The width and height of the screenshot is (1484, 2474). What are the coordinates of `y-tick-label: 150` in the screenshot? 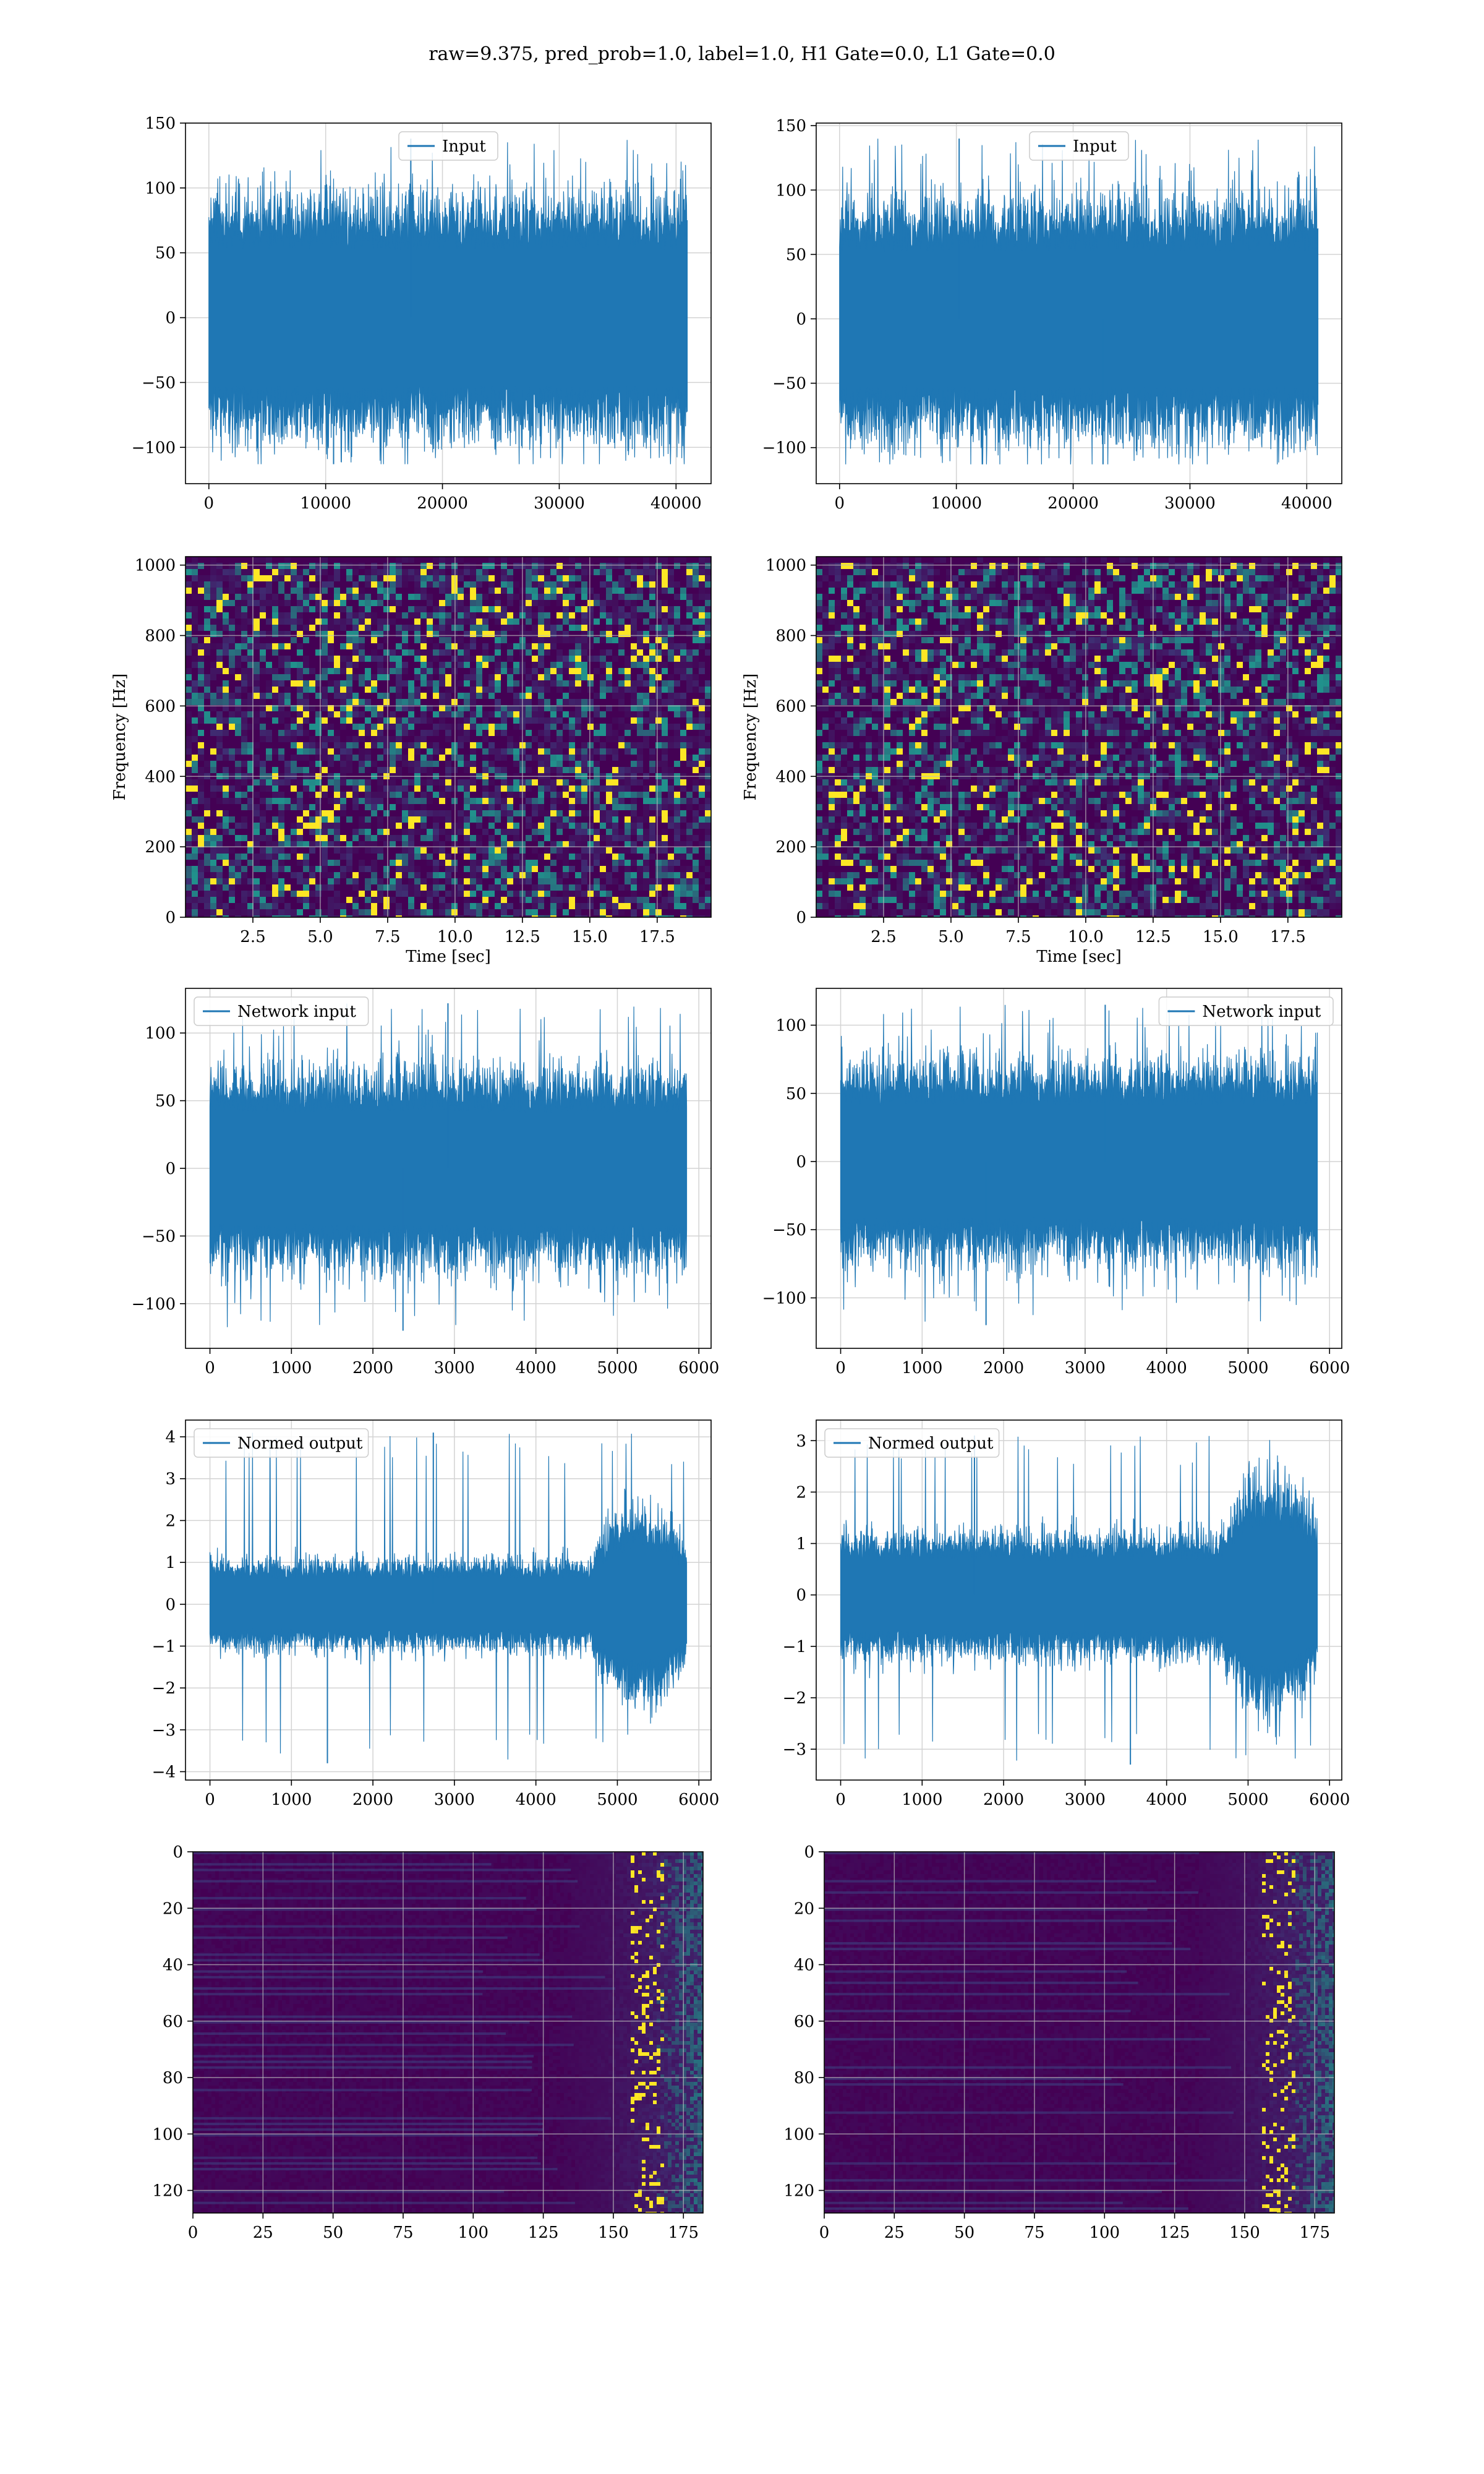 It's located at (160, 123).